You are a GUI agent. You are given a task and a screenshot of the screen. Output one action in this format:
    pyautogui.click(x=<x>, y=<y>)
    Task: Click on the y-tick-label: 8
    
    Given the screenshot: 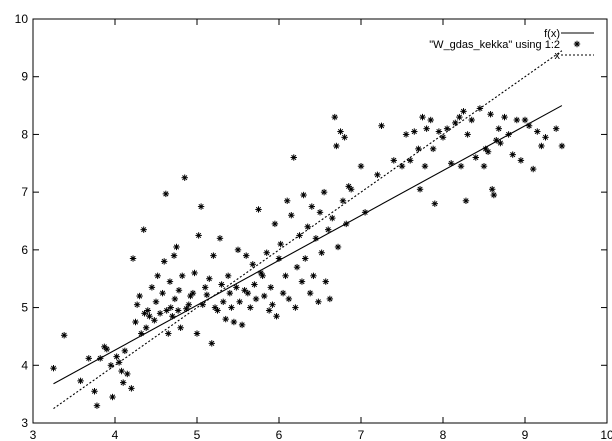 What is the action you would take?
    pyautogui.click(x=24, y=134)
    